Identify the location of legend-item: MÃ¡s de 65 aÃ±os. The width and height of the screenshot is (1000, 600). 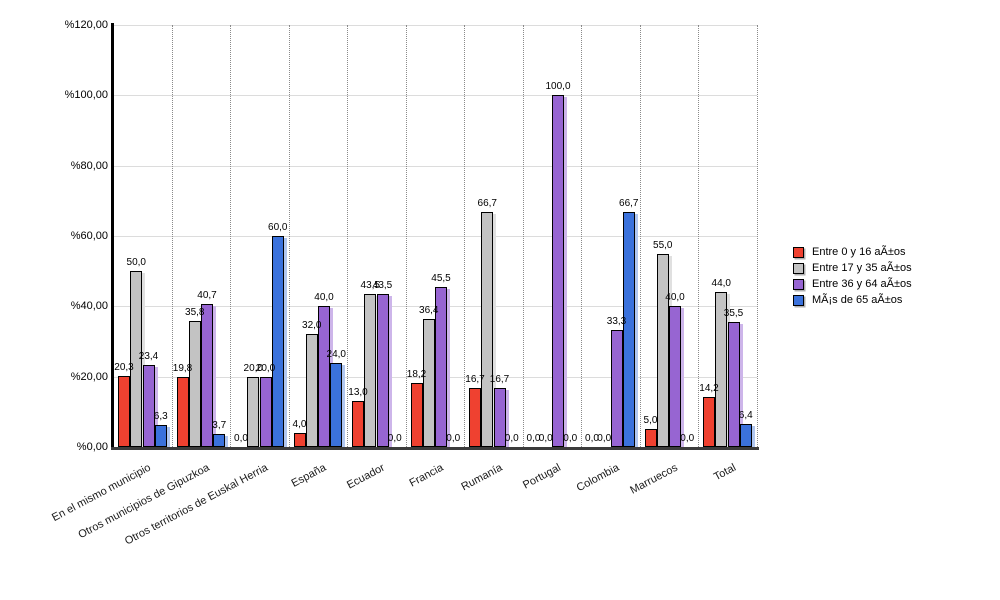
(852, 300).